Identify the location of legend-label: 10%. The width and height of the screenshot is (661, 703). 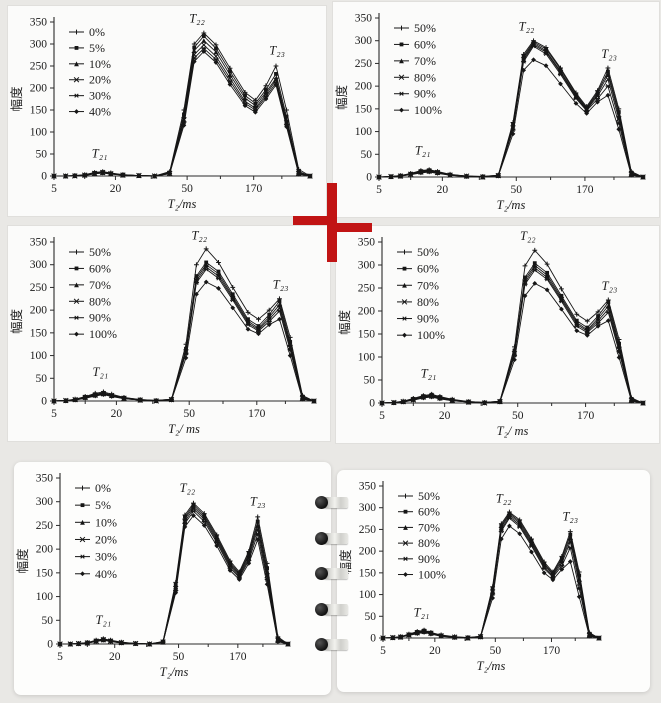
(100, 64).